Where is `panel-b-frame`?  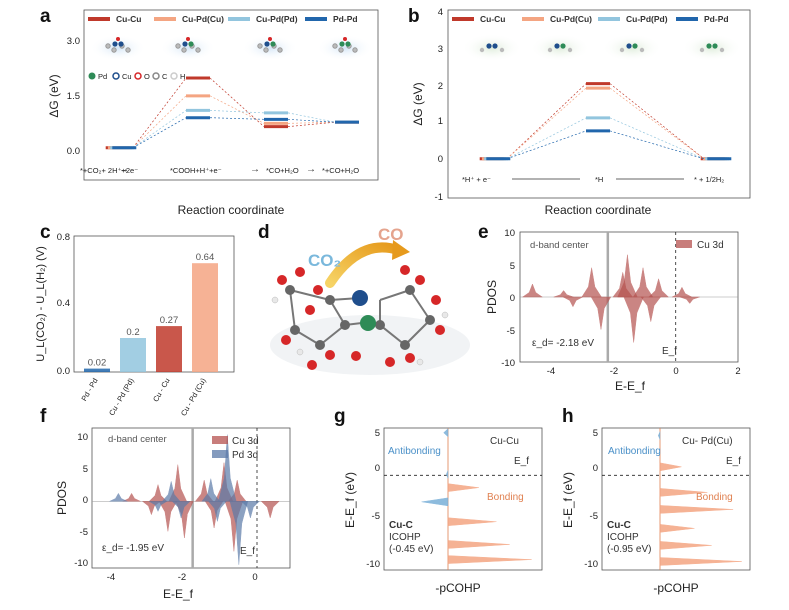 panel-b-frame is located at coordinates (599, 104).